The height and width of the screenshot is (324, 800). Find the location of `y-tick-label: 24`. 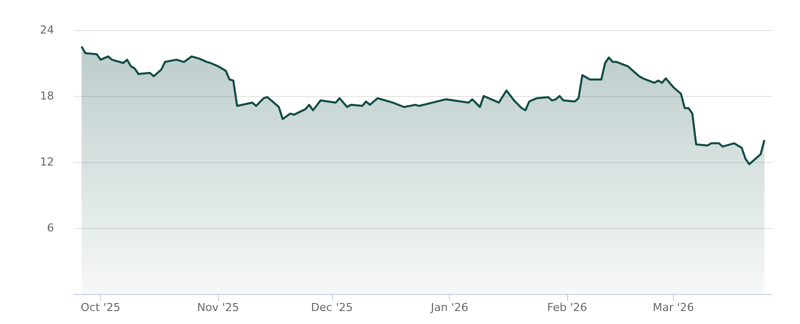

y-tick-label: 24 is located at coordinates (47, 30).